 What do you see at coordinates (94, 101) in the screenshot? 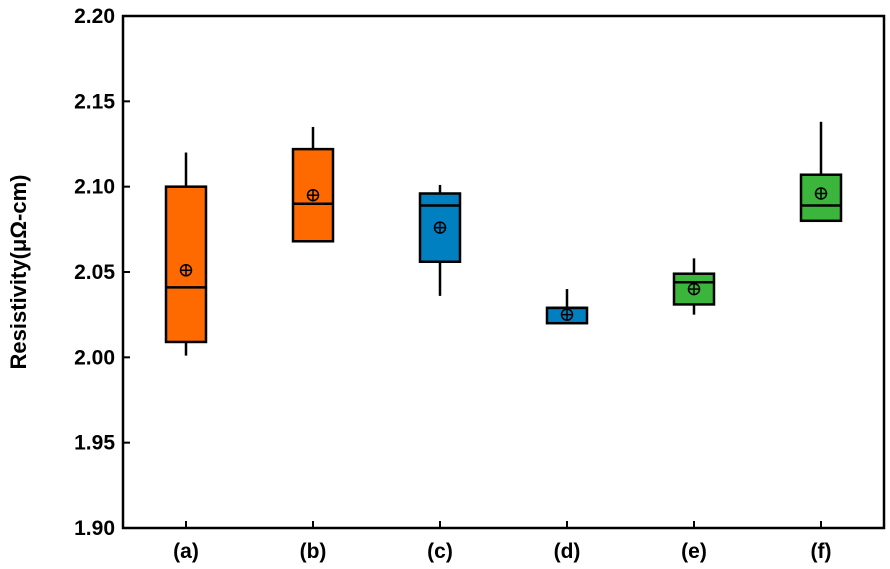
I see `y-tick-label: 2.15` at bounding box center [94, 101].